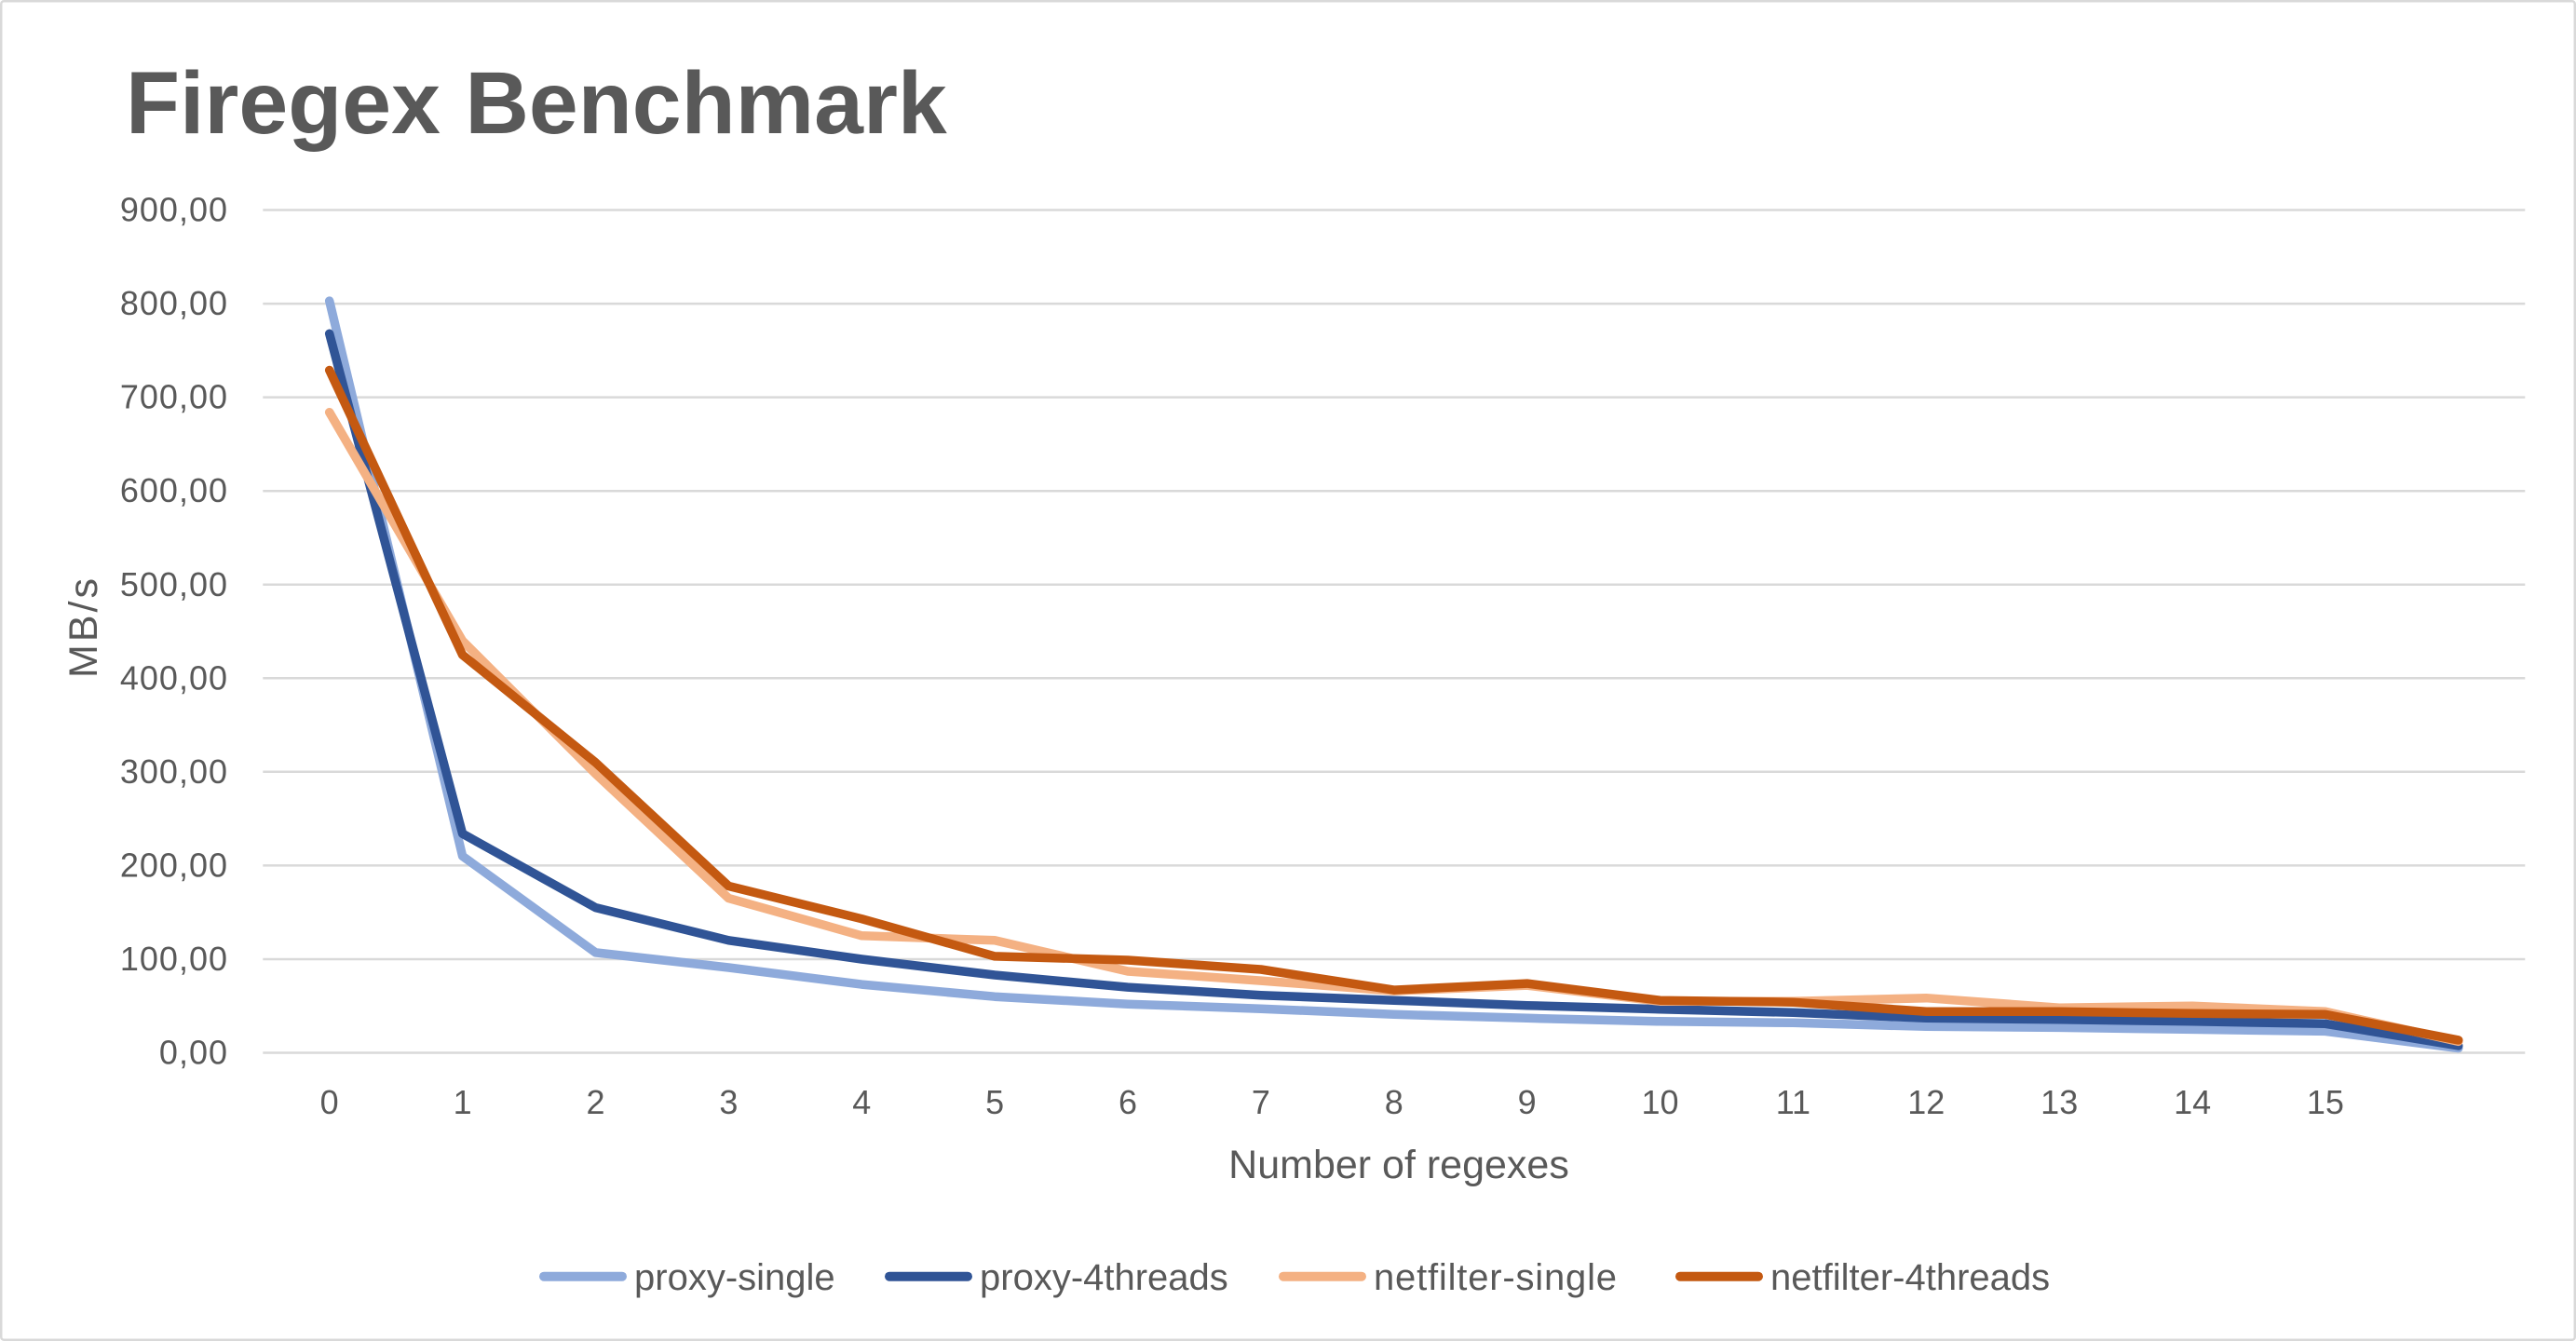  Describe the element at coordinates (1926, 1102) in the screenshot. I see `svg-text: 12` at that location.